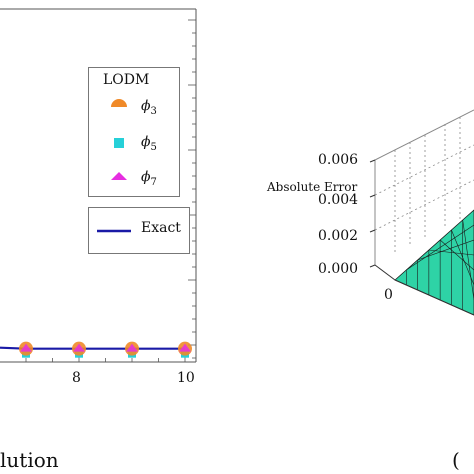  What do you see at coordinates (134, 132) in the screenshot?
I see `lodm-legend: LODM ϕ3 ϕ5 ϕ7` at bounding box center [134, 132].